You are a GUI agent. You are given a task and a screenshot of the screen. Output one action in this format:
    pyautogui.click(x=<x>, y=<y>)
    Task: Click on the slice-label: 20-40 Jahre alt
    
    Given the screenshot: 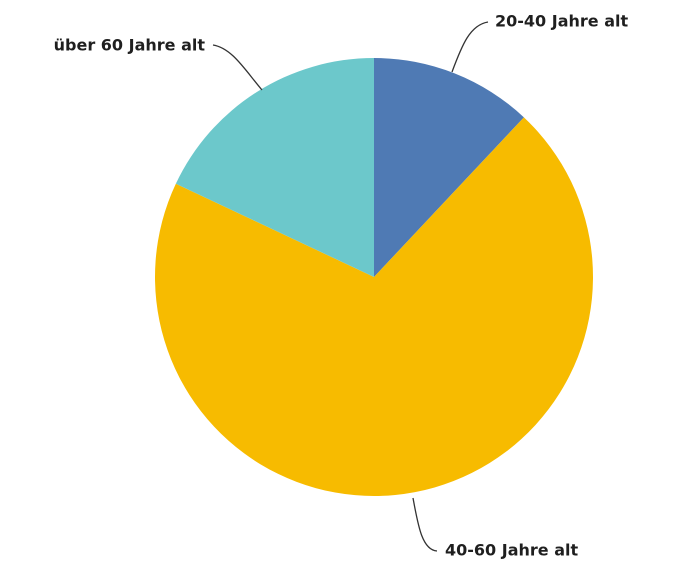 What is the action you would take?
    pyautogui.click(x=561, y=21)
    